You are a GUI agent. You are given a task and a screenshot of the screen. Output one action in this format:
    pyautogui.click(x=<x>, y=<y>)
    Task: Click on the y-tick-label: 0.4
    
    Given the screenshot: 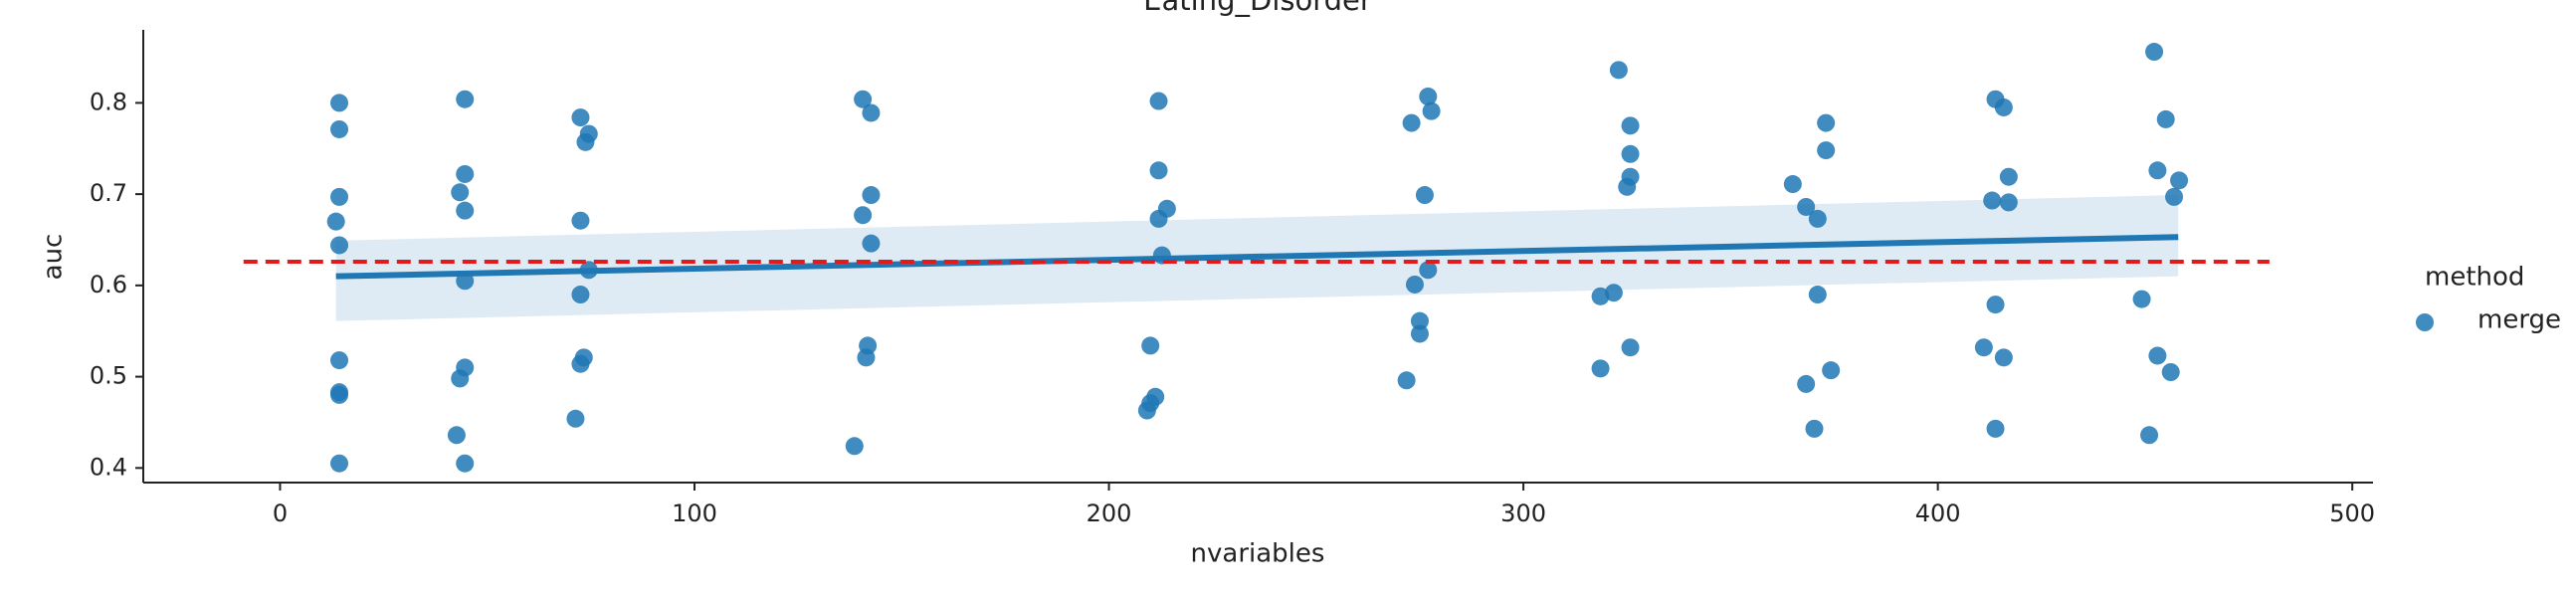 What is the action you would take?
    pyautogui.click(x=108, y=467)
    